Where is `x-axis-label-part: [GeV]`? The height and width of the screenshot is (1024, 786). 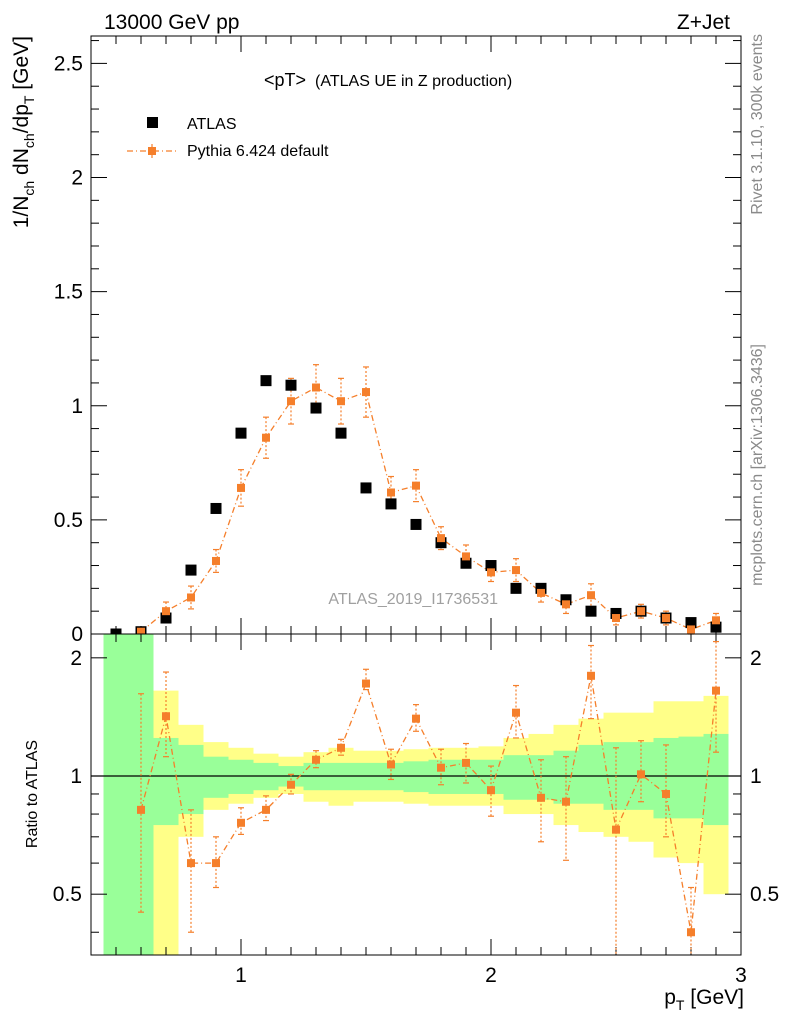
x-axis-label-part: [GeV] is located at coordinates (714, 997).